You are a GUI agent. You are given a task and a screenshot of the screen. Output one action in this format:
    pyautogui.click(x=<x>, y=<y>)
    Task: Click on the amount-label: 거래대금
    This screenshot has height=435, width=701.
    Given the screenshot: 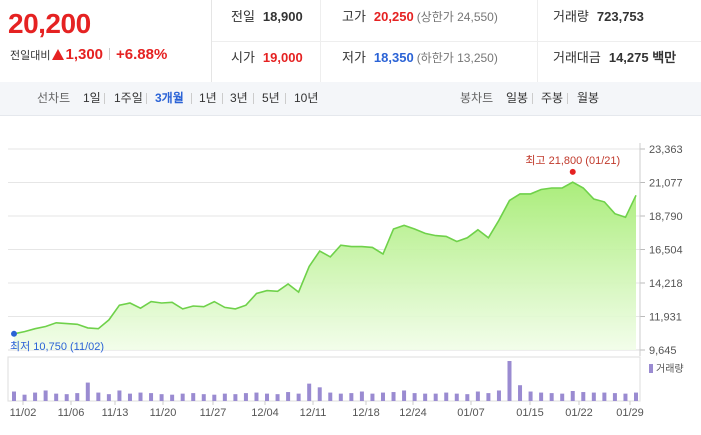 What is the action you would take?
    pyautogui.click(x=577, y=57)
    